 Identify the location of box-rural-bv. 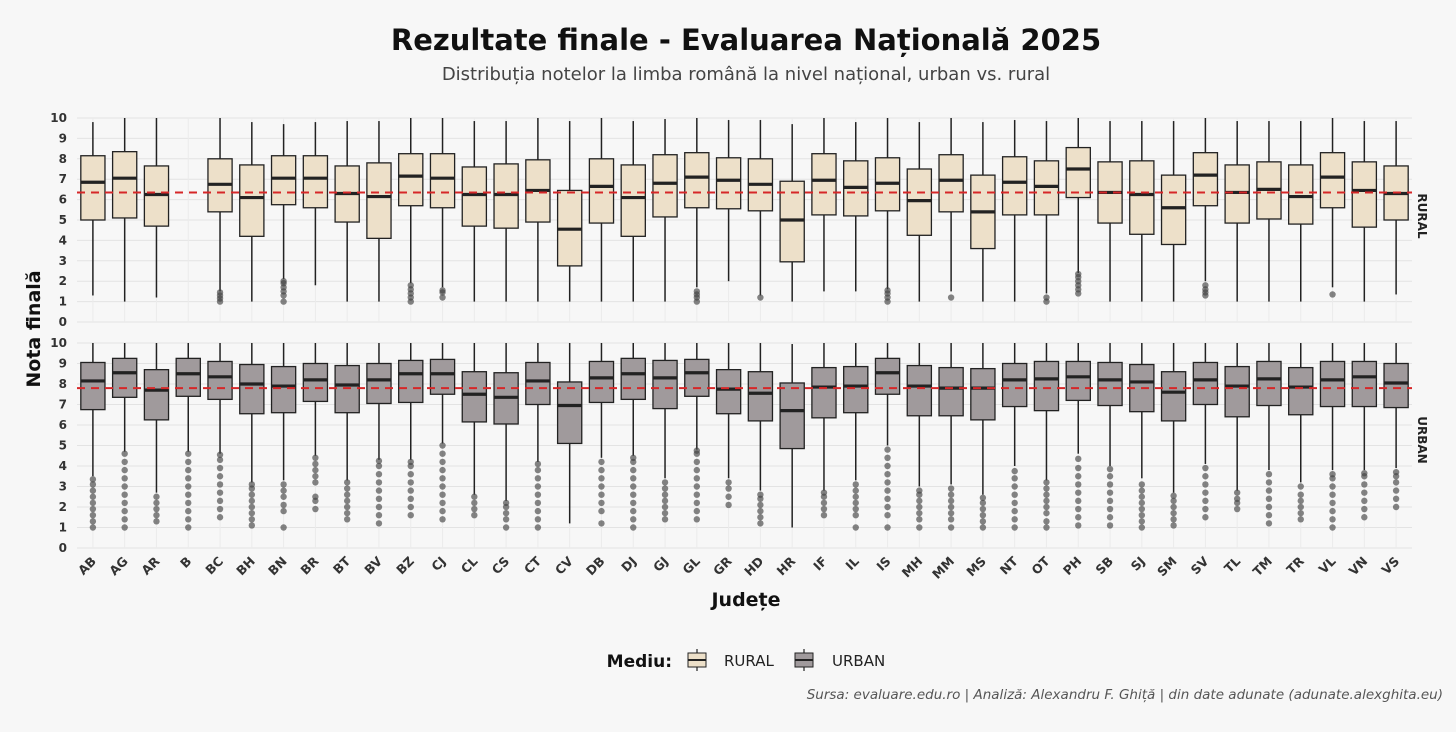
(379, 211).